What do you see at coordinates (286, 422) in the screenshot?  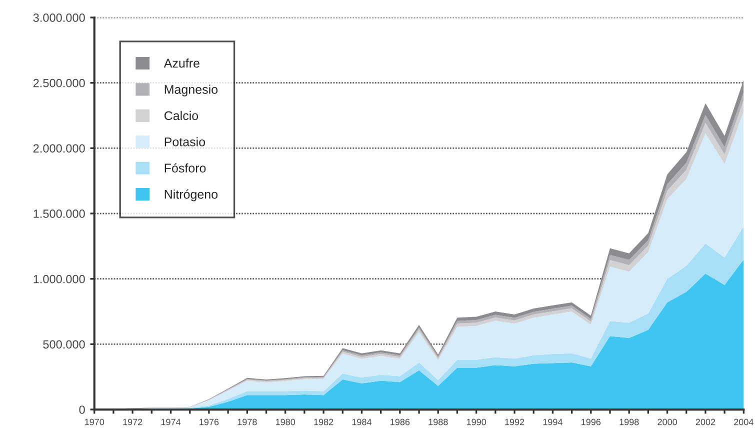 I see `x-tick-label: 1980` at bounding box center [286, 422].